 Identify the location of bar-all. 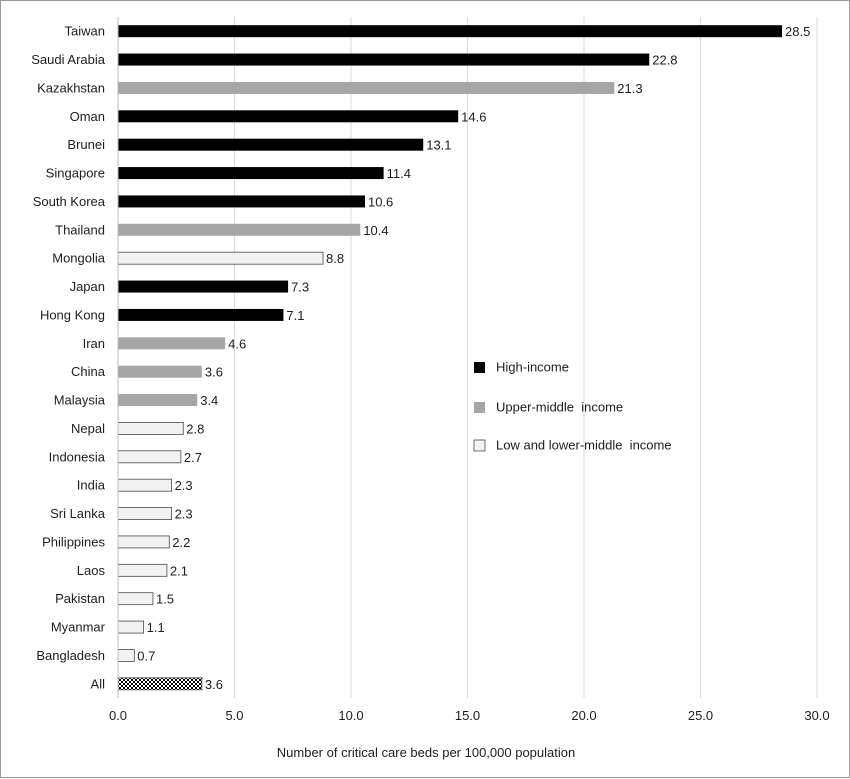
(160, 684).